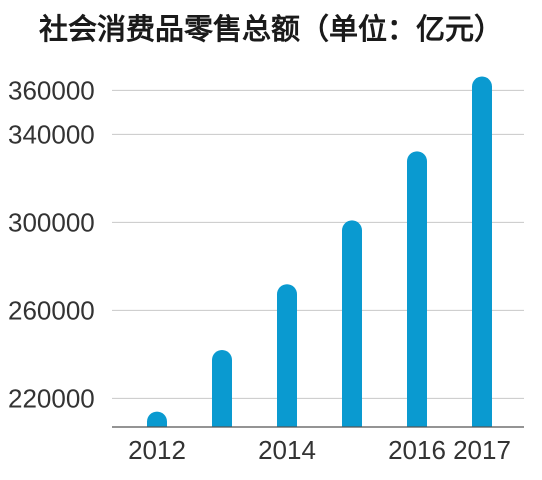 The height and width of the screenshot is (480, 542). What do you see at coordinates (51, 244) in the screenshot?
I see `y-tick-labels: 220000 260000 300000 340000 360000` at bounding box center [51, 244].